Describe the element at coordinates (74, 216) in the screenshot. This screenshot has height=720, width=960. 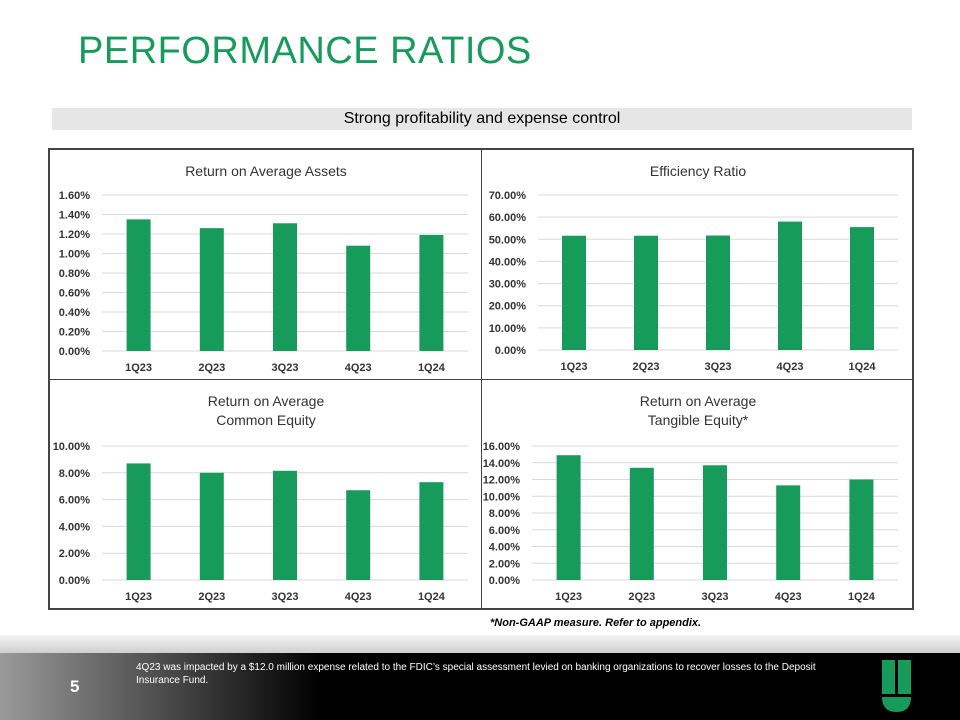
I see `y-tick-label: 1.40%` at that location.